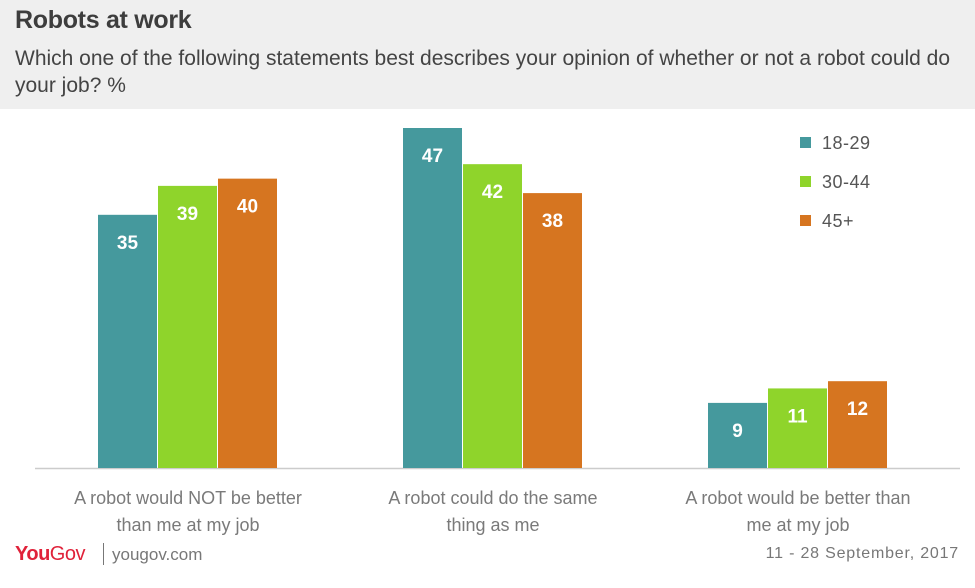 The height and width of the screenshot is (588, 975). Describe the element at coordinates (157, 554) in the screenshot. I see `footer-site-link: yougov.com` at that location.